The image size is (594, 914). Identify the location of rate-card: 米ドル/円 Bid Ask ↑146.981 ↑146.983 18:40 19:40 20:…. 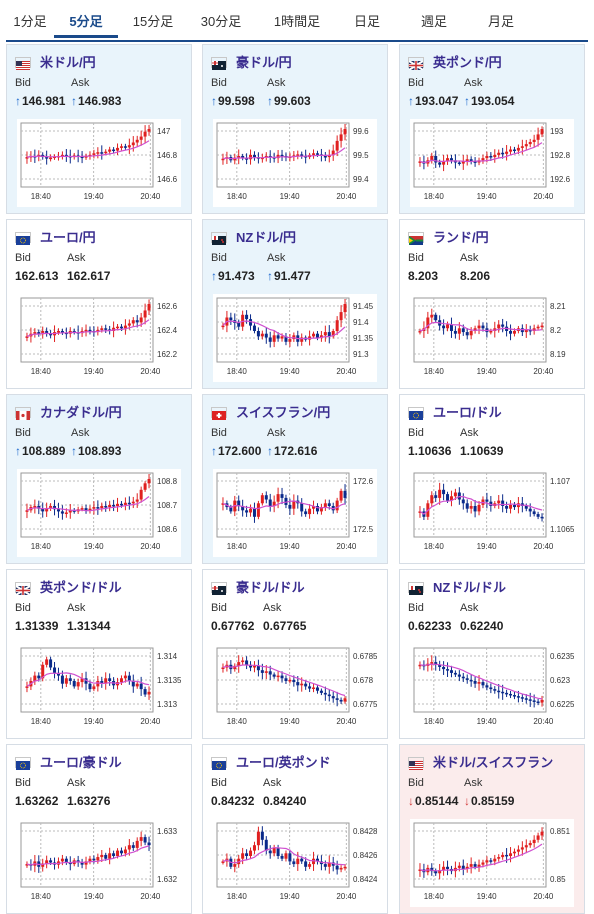
(99, 129).